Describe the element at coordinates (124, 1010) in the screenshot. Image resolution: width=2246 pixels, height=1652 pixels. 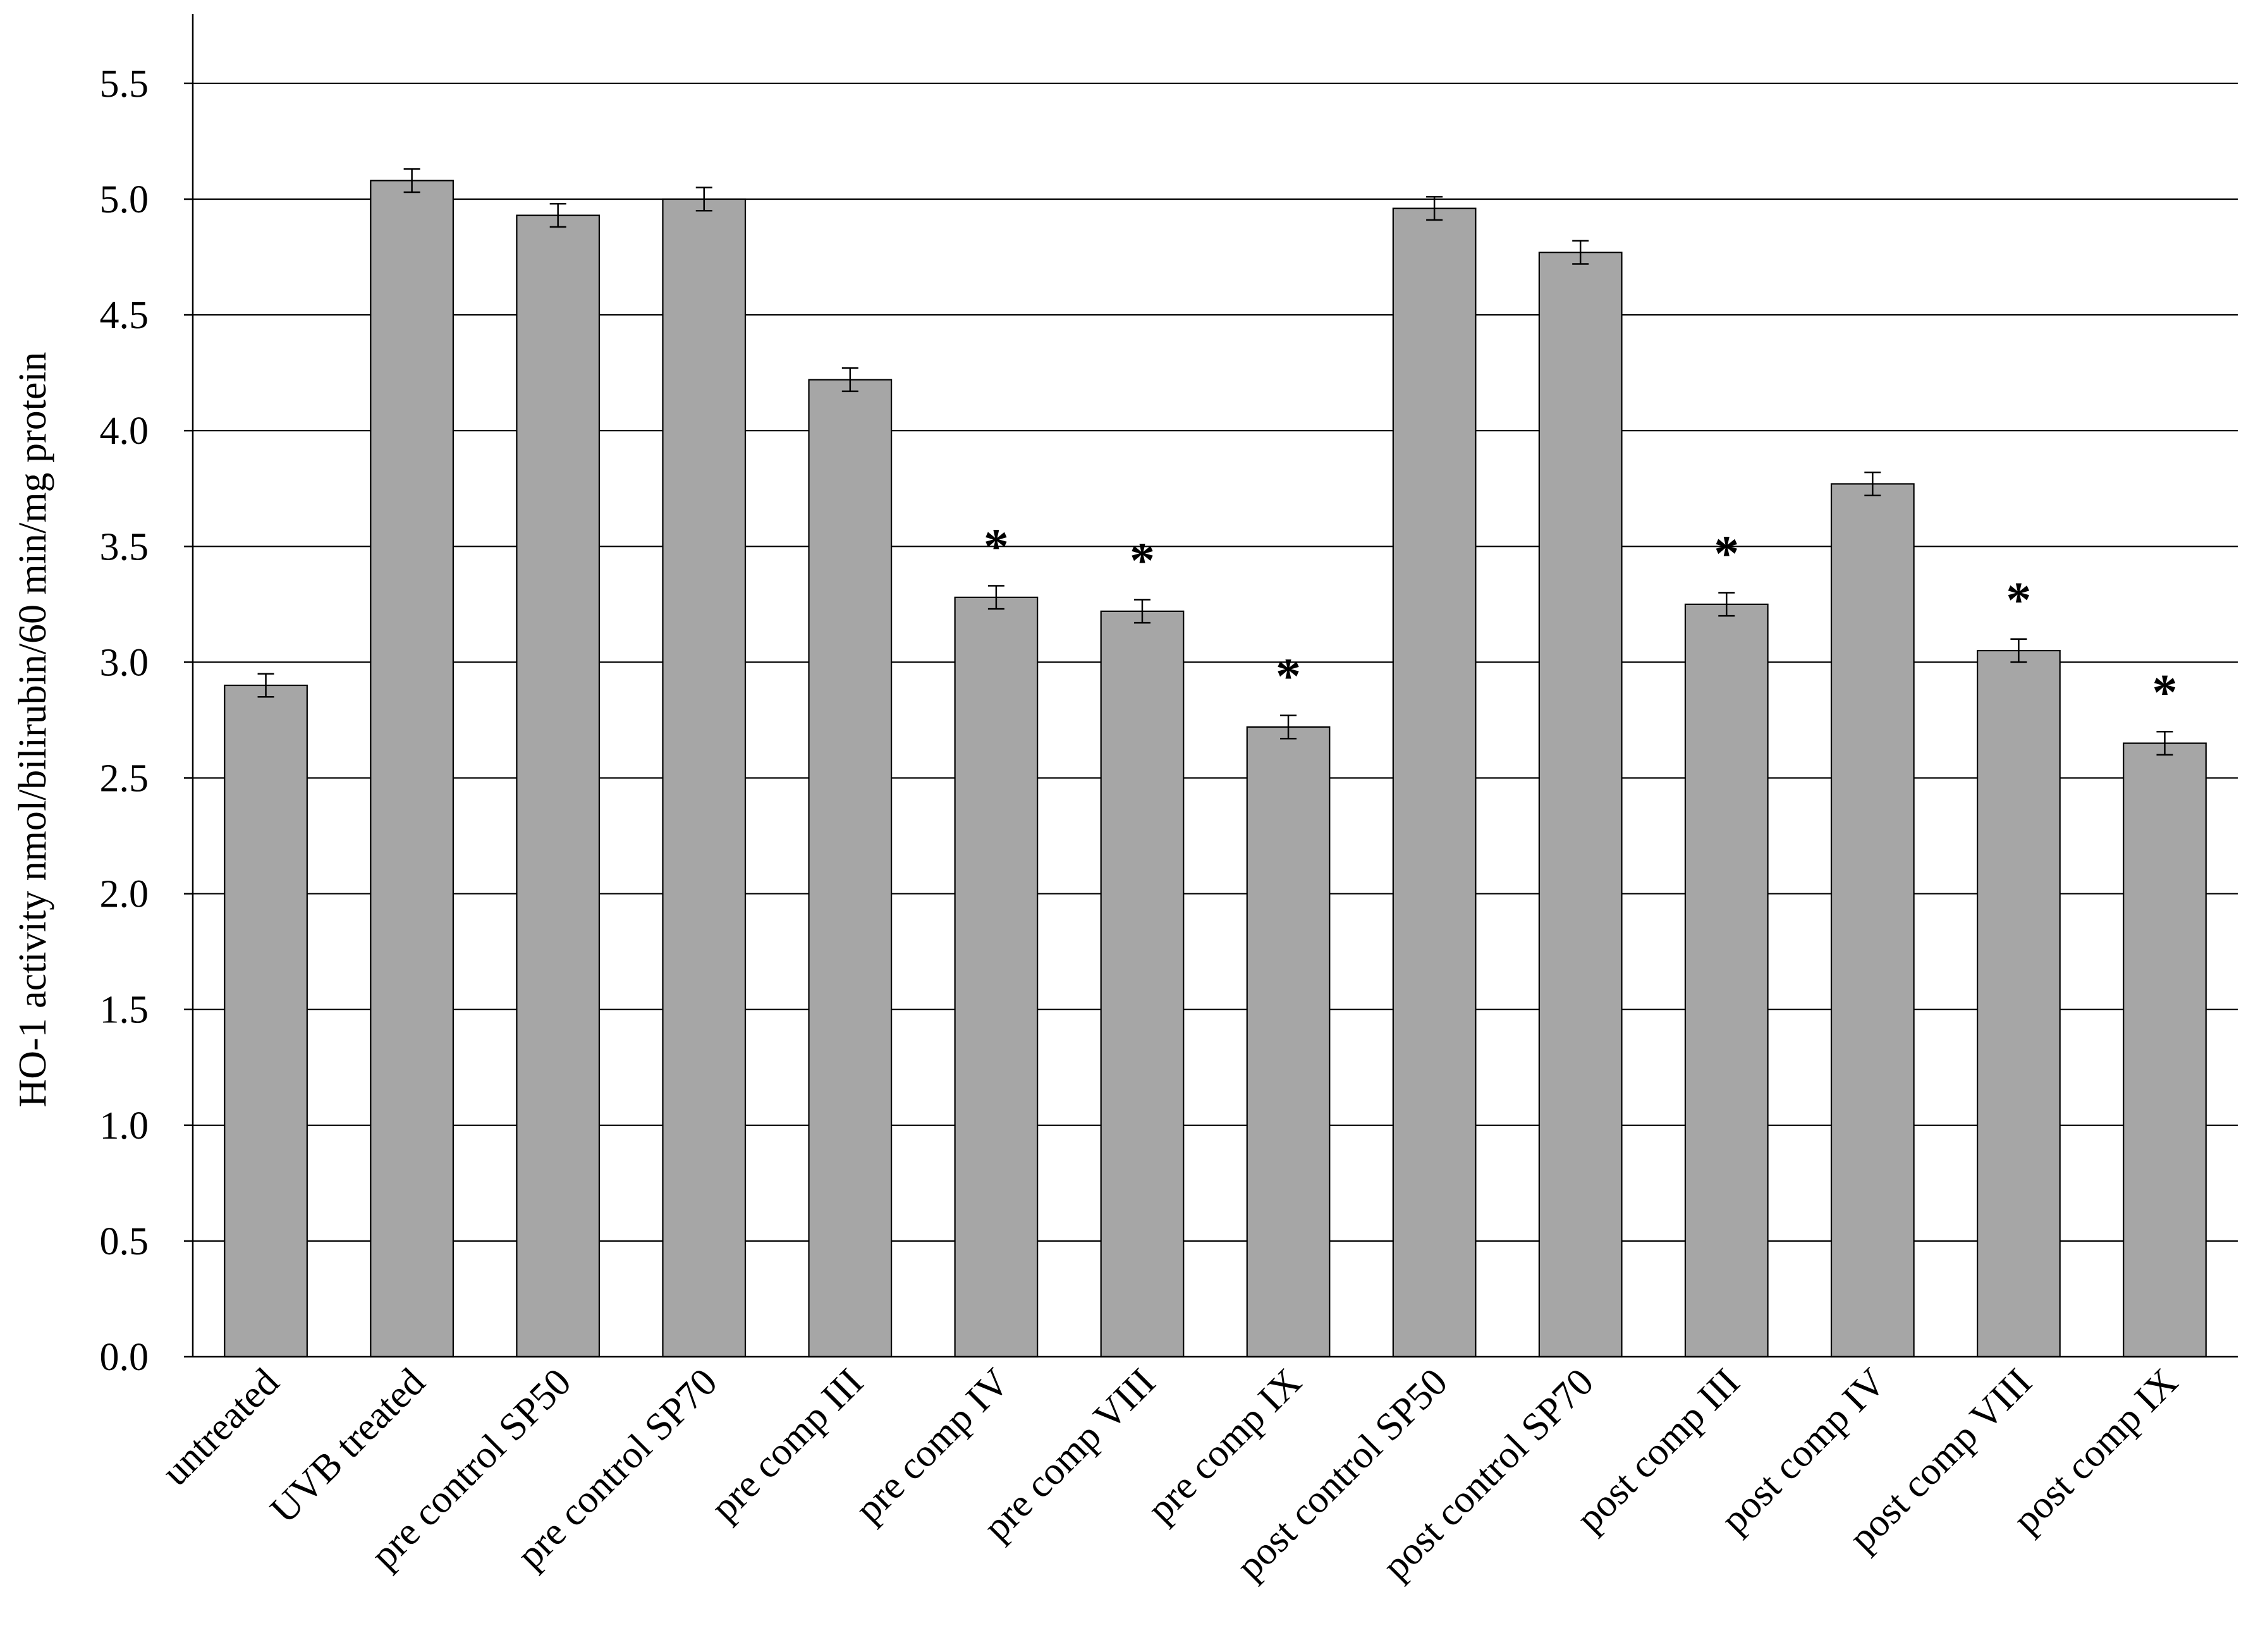
I see `y-tick-label: 1.5` at that location.